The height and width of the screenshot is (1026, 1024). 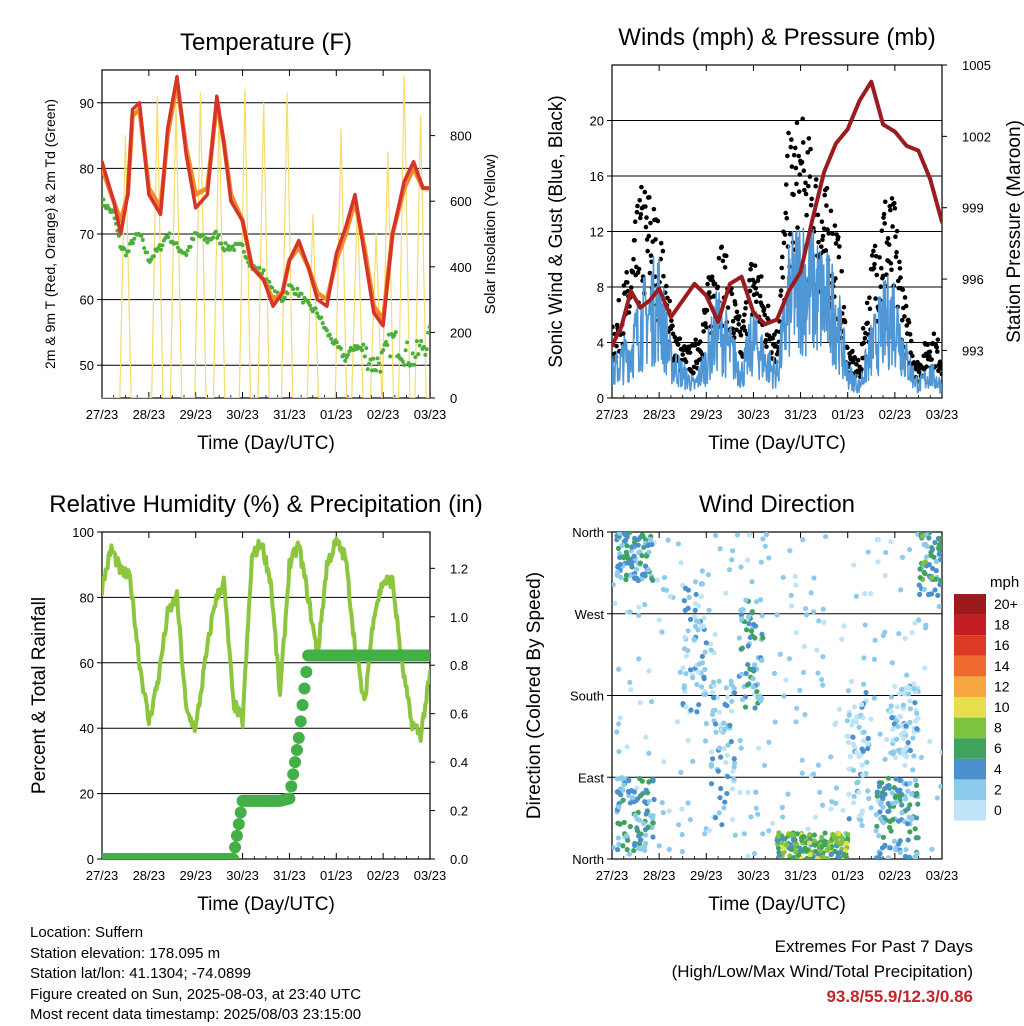 I want to click on winds-x-axis-label: Time (Day/UTC), so click(x=777, y=443).